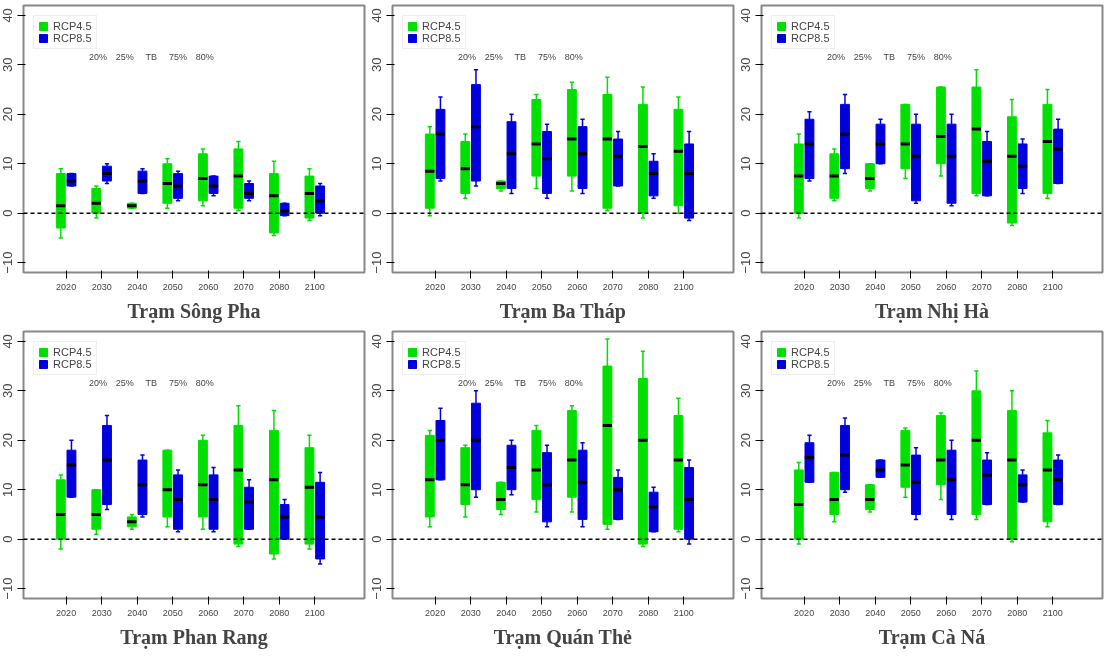 This screenshot has width=1109, height=663. Describe the element at coordinates (562, 311) in the screenshot. I see `text: Trạm Ba Tháp` at that location.